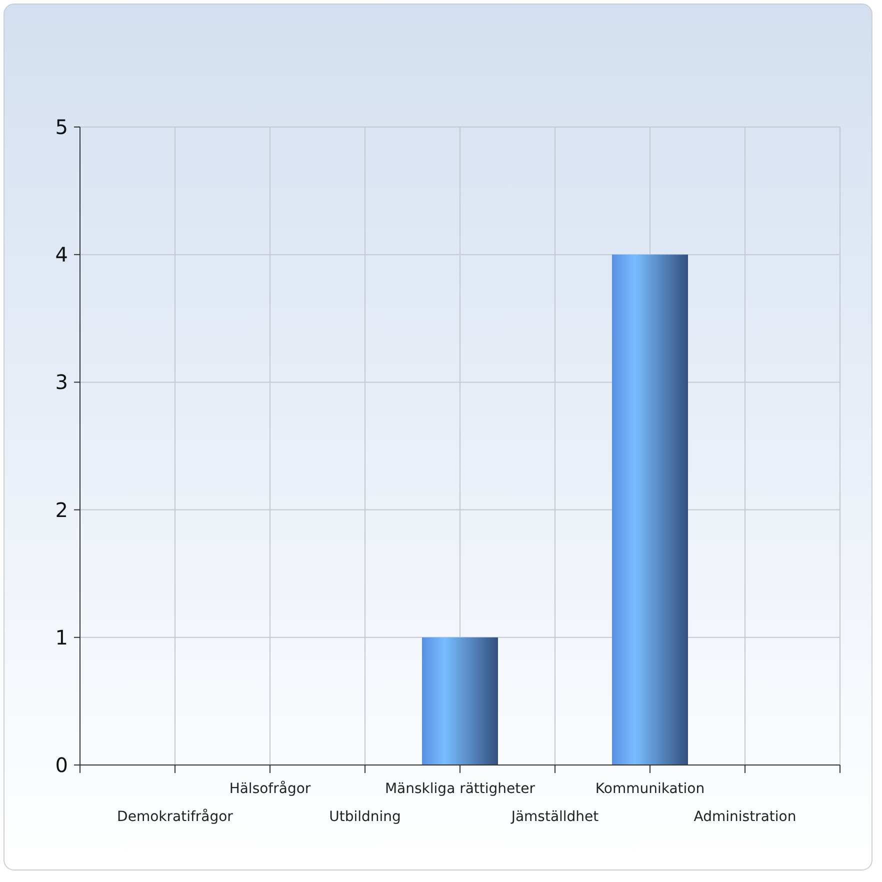 This screenshot has height=882, width=882. What do you see at coordinates (650, 789) in the screenshot?
I see `x-tick-label: Kommunikation` at bounding box center [650, 789].